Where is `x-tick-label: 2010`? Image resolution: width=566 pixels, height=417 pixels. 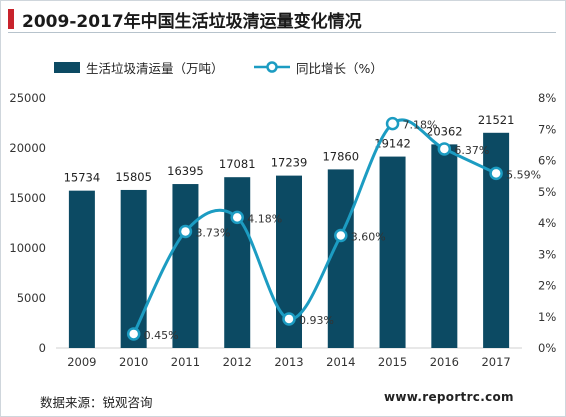
x-tick-label: 2010 is located at coordinates (133, 362).